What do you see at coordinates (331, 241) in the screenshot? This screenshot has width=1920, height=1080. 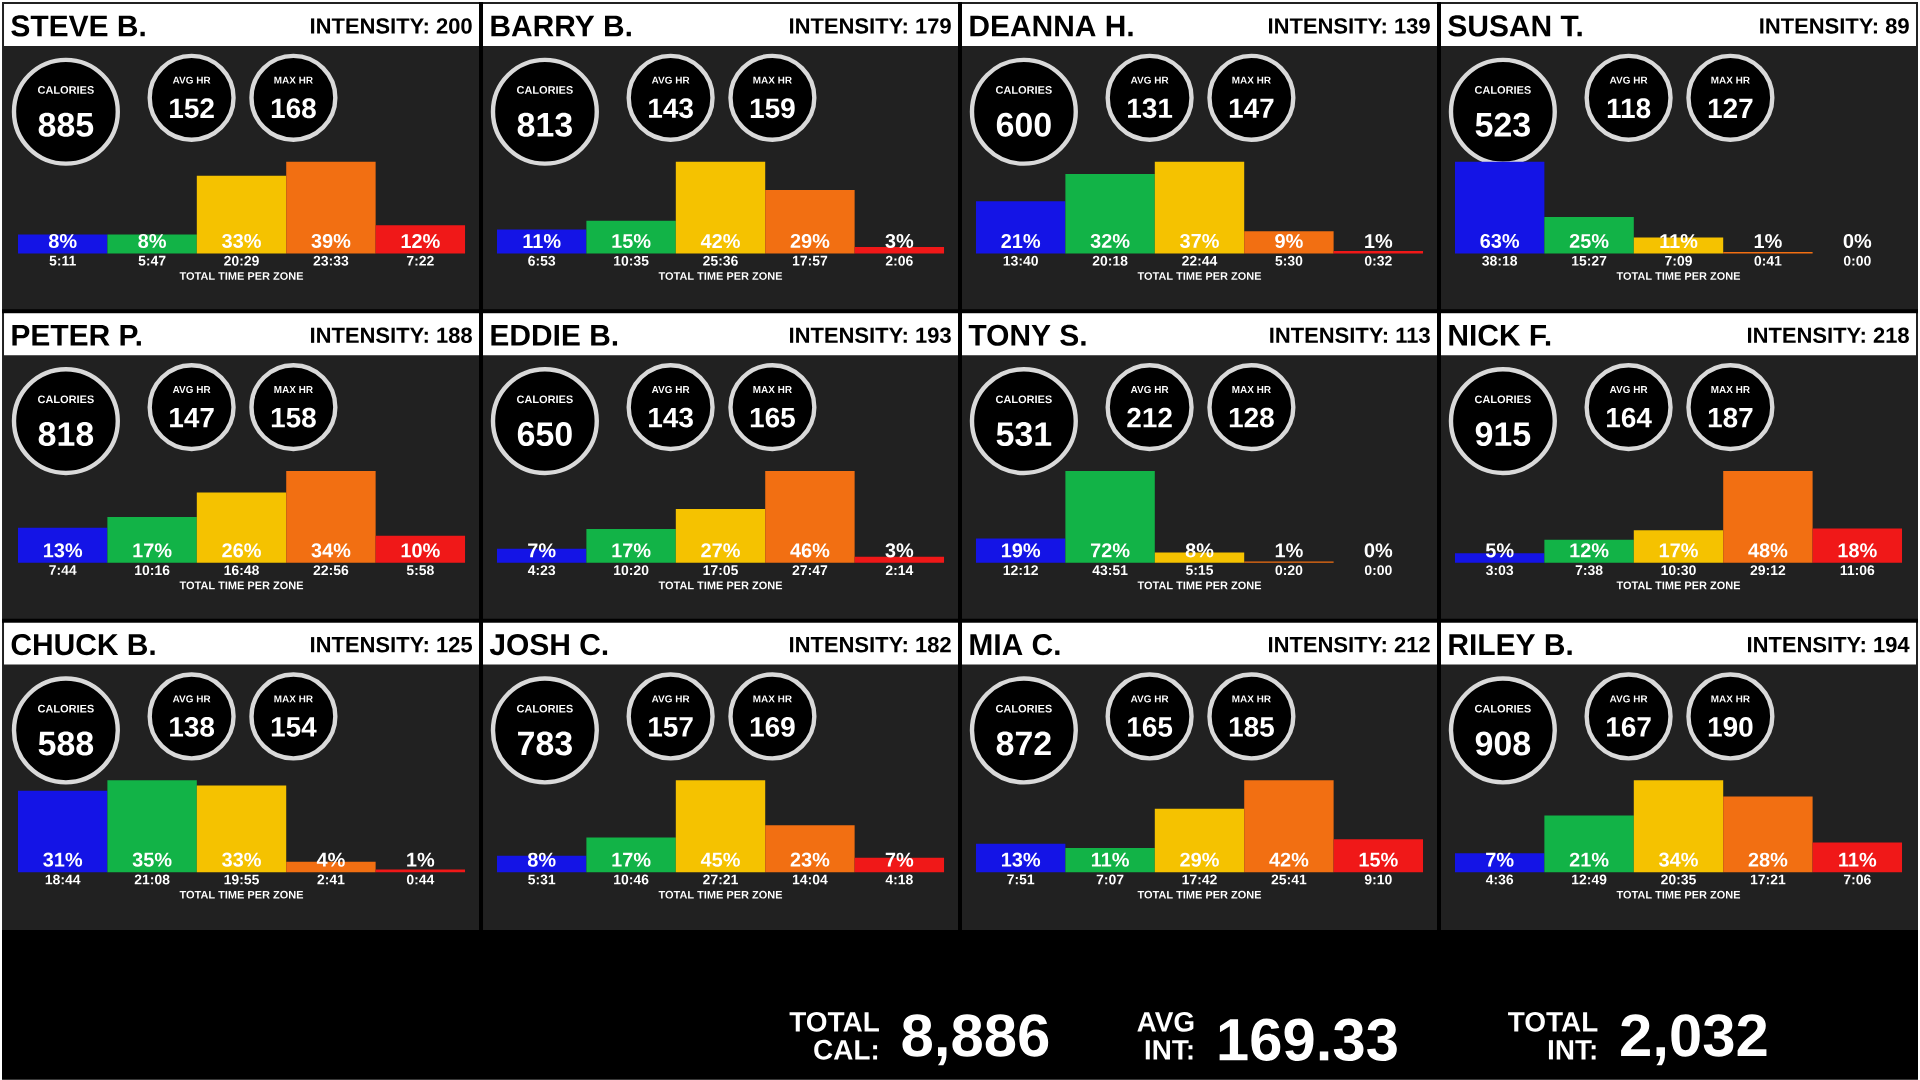 I see `data-label: 39%` at bounding box center [331, 241].